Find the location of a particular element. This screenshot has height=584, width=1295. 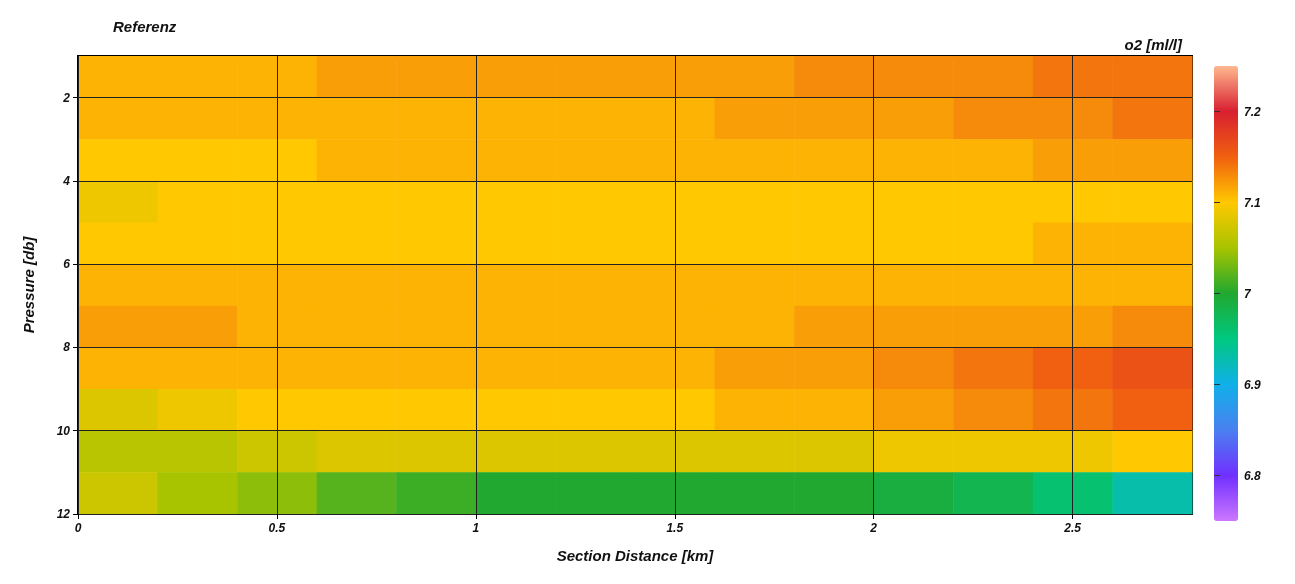

x-tick-label: 0 is located at coordinates (78, 528).